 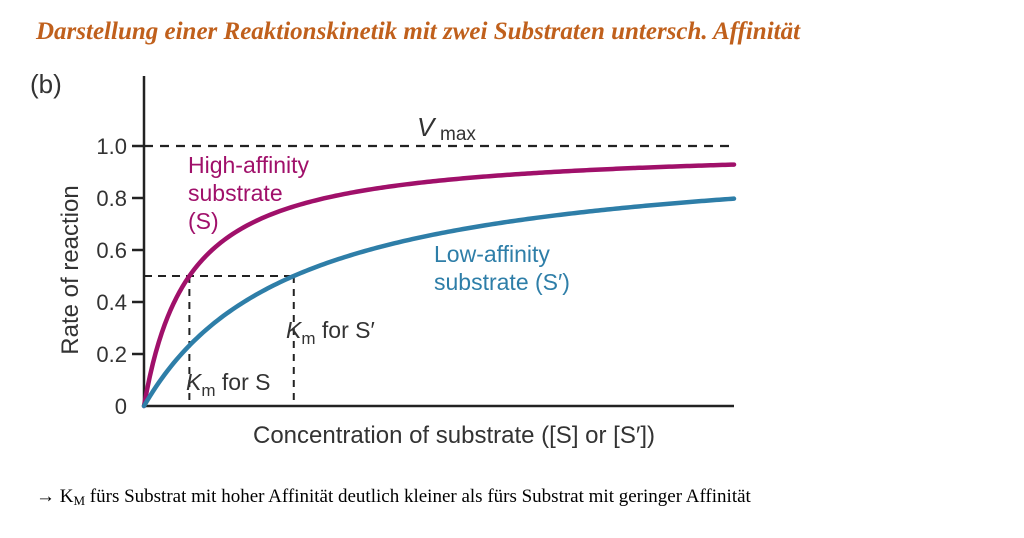 I want to click on vmax-label: V, so click(x=427, y=127).